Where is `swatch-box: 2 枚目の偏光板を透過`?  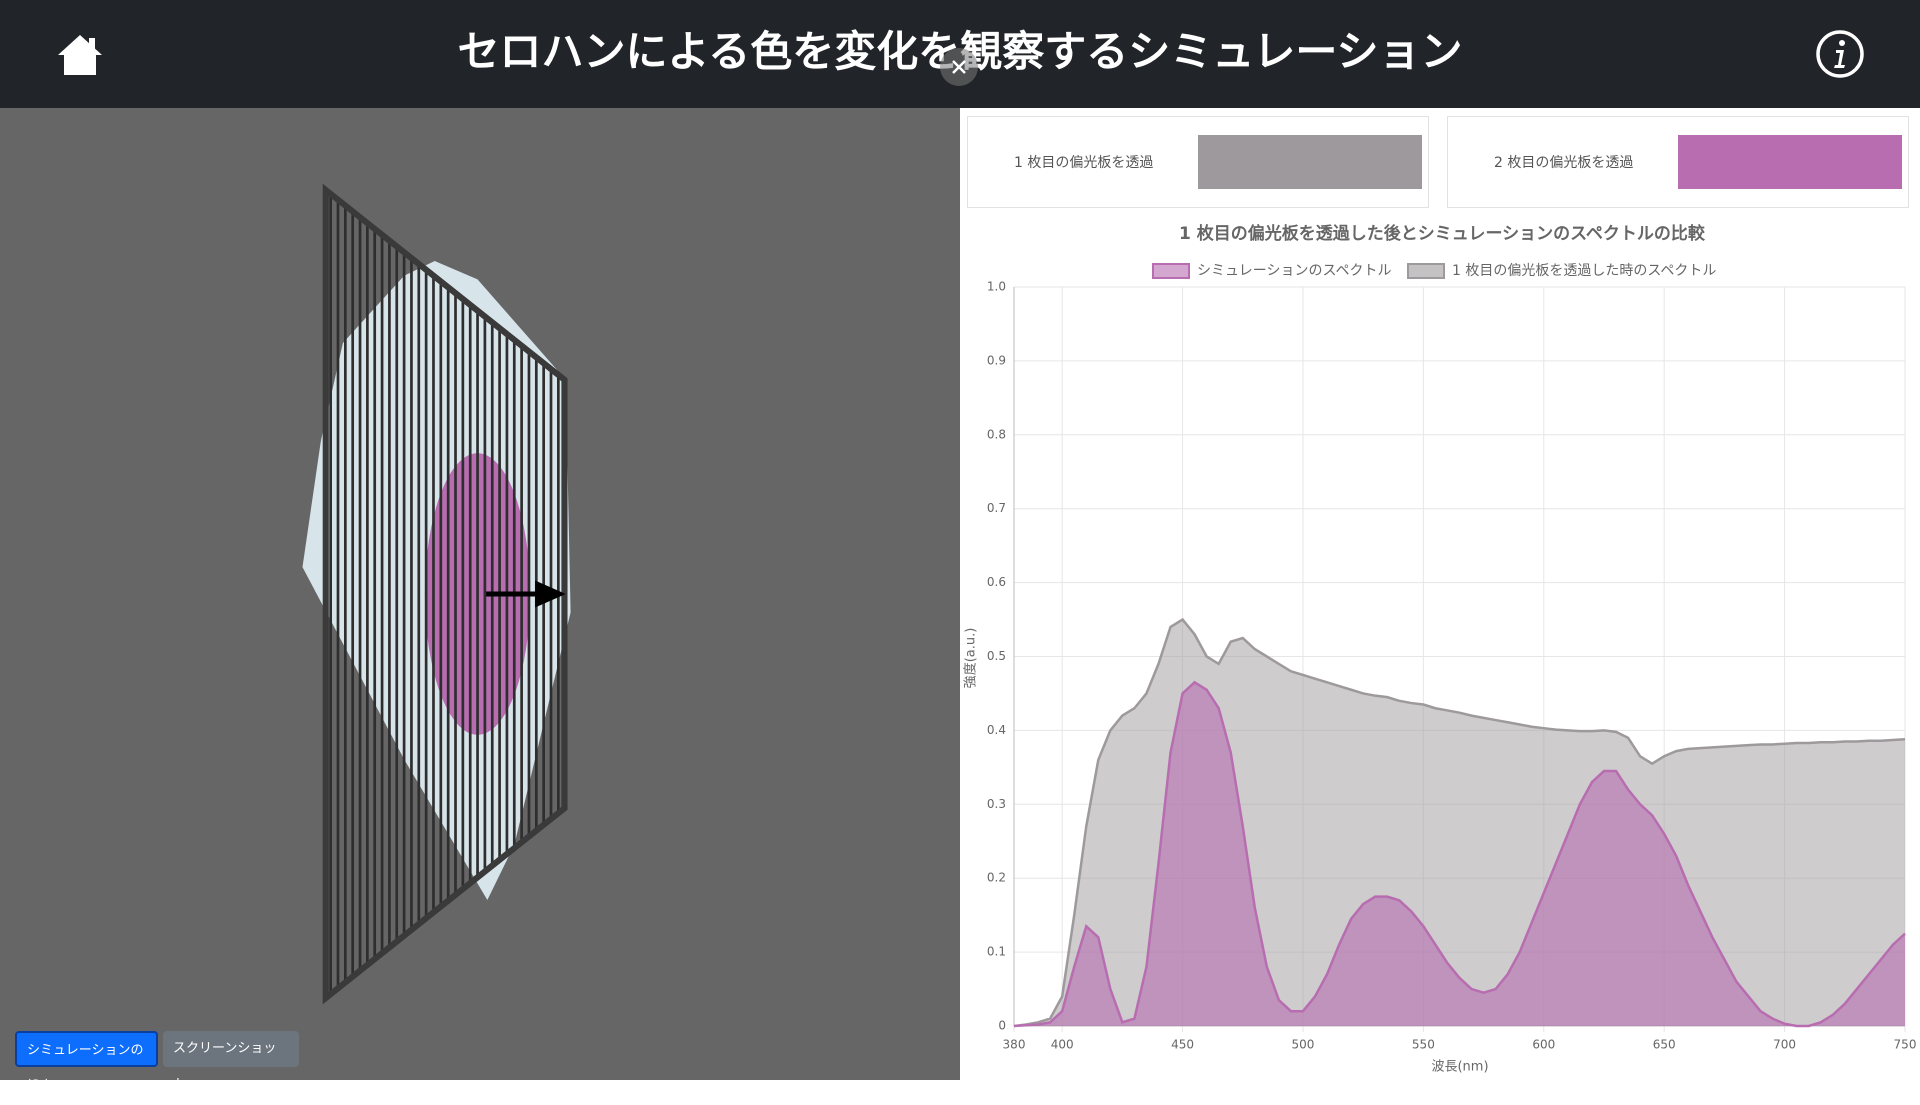
swatch-box: 2 枚目の偏光板を透過 is located at coordinates (1678, 162).